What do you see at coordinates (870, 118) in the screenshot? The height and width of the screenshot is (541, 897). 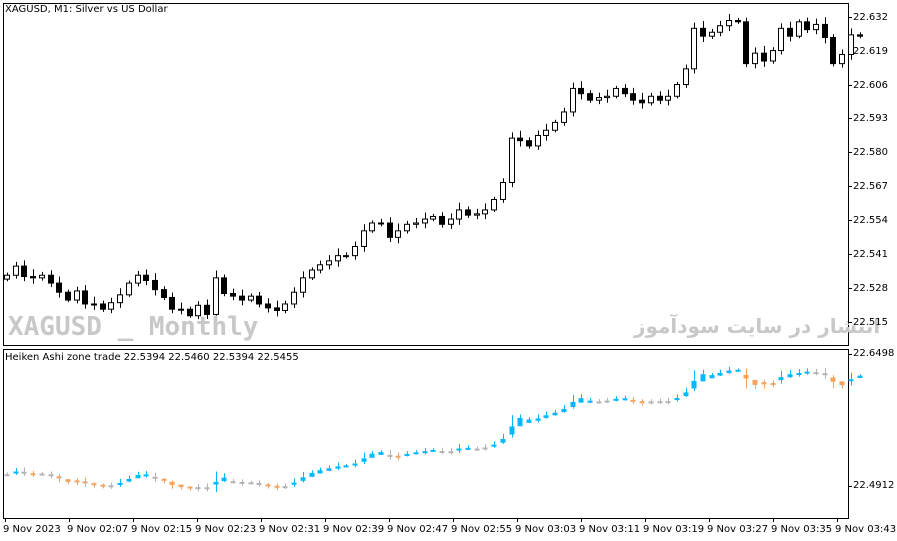 I see `price-tick-label: 22.593` at bounding box center [870, 118].